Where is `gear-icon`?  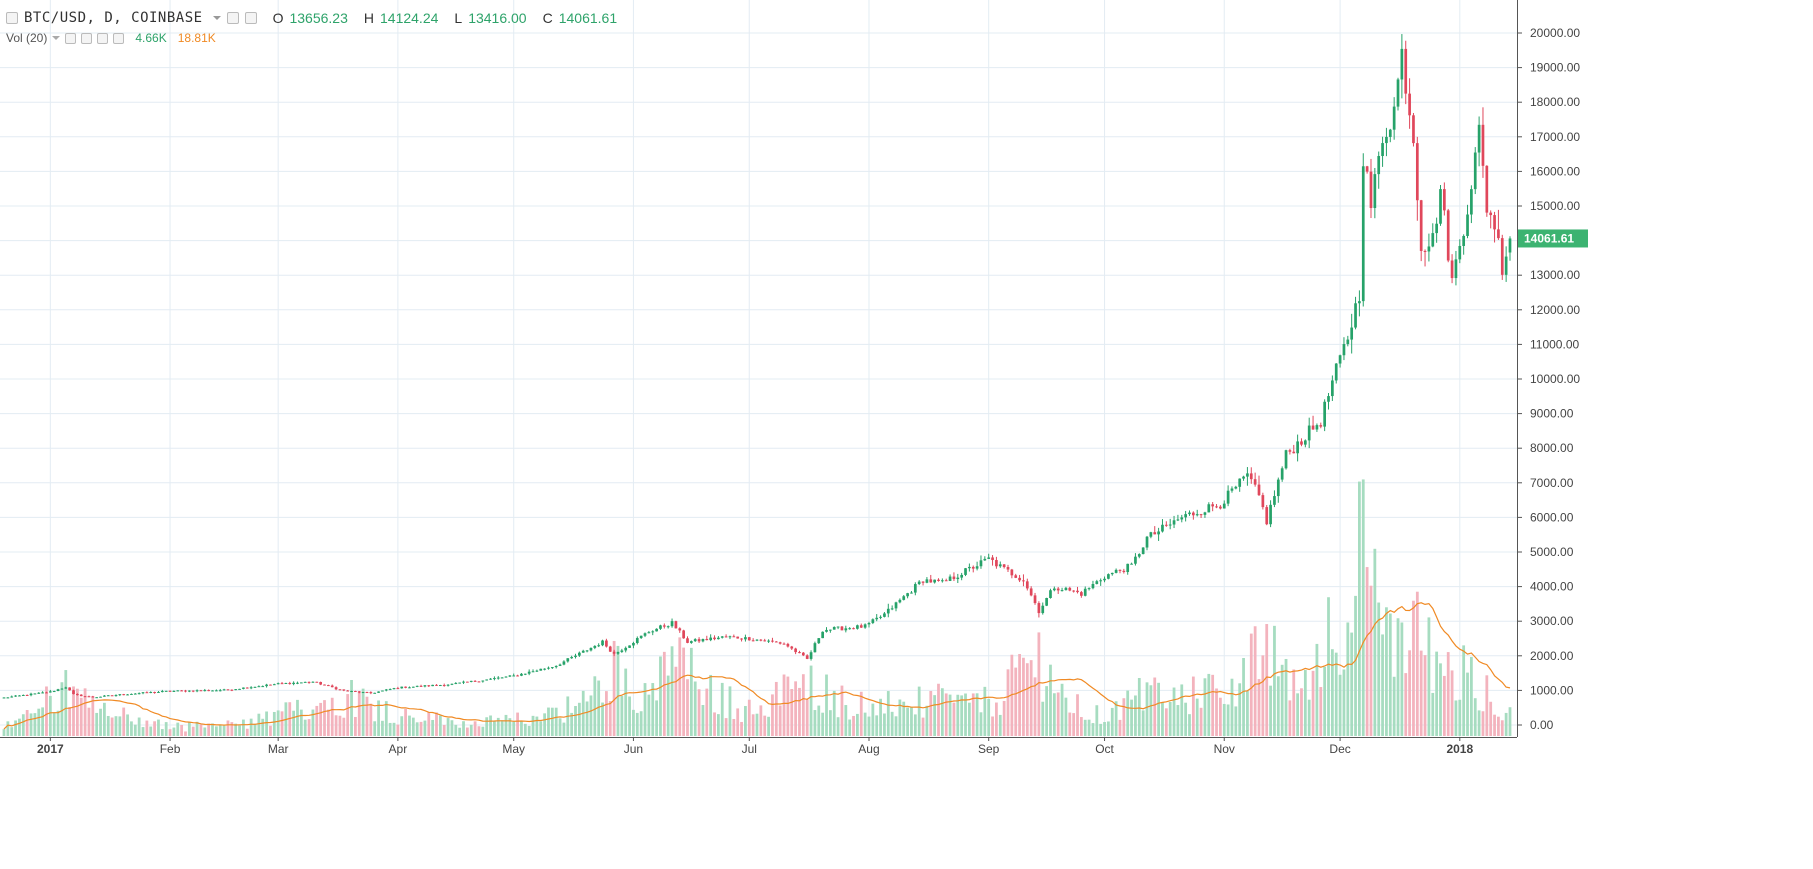 gear-icon is located at coordinates (250, 18).